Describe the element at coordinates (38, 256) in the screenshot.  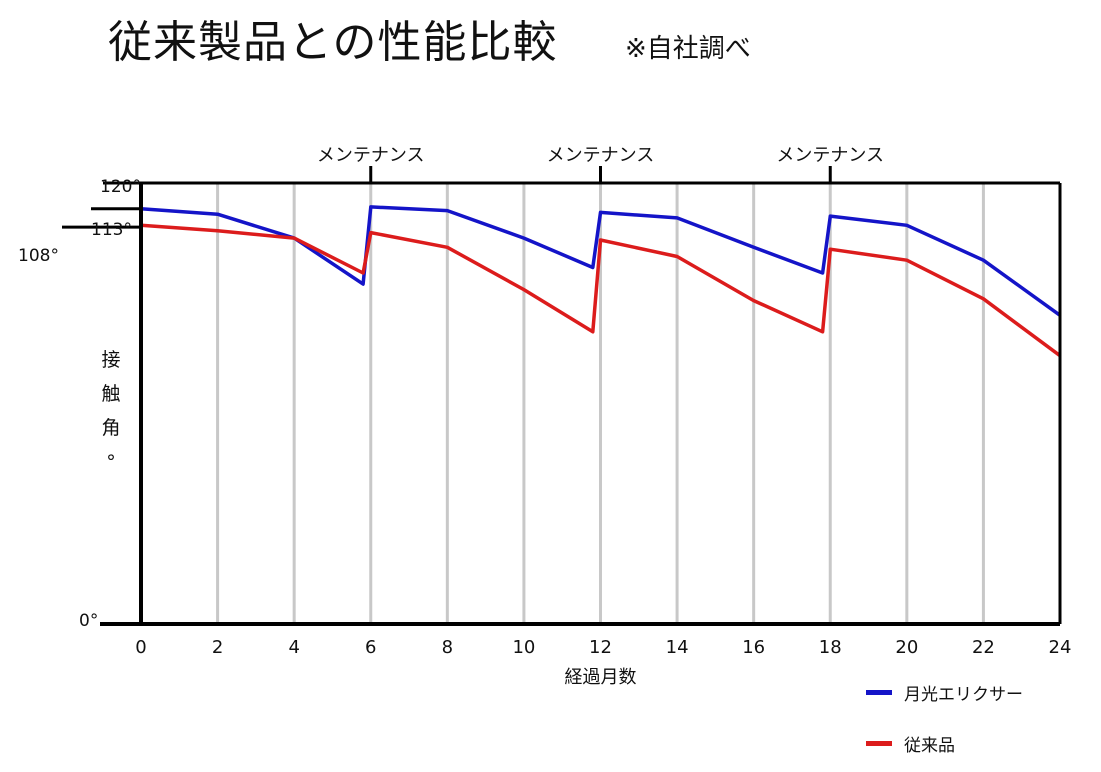
I see `y-tick-label-108: 108°` at that location.